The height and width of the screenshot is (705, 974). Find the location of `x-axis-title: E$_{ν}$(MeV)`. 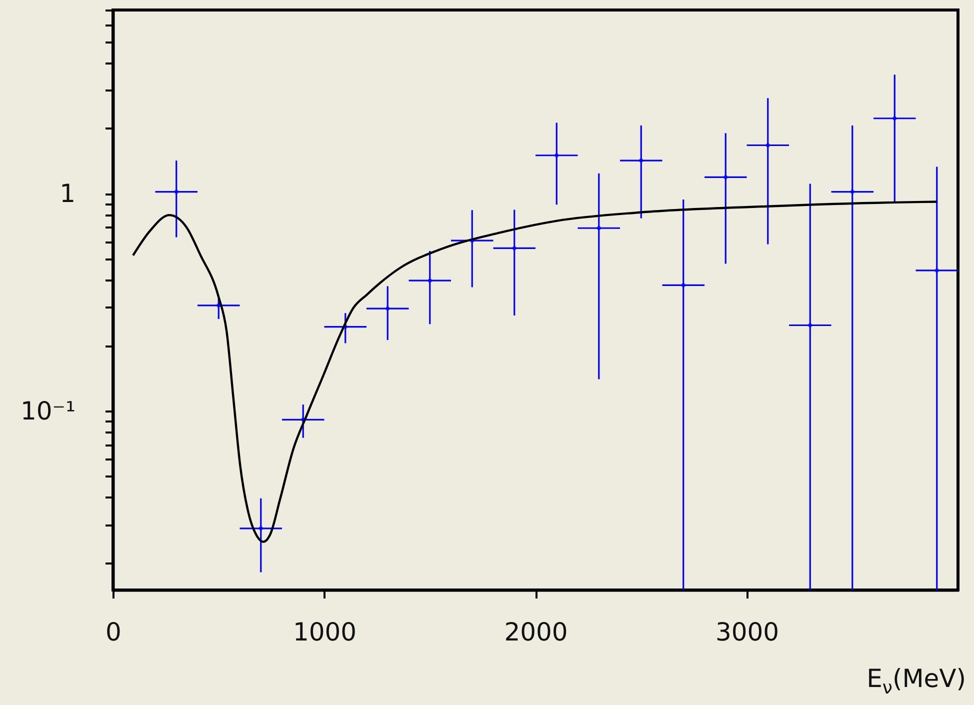

x-axis-title: E$_{ν}$(MeV) is located at coordinates (916, 681).